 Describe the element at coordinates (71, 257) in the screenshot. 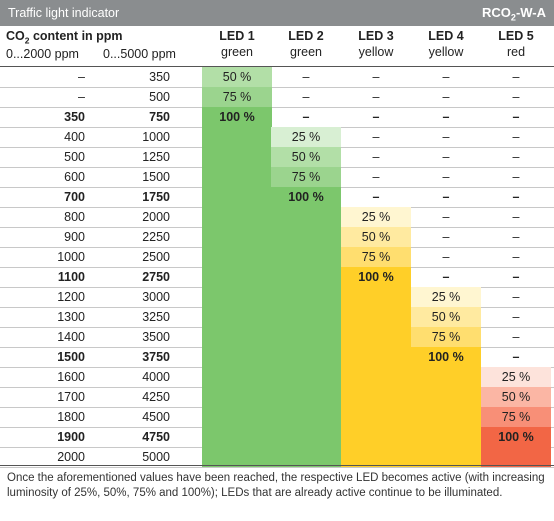

I see `ppm-2000-value: 1000` at that location.